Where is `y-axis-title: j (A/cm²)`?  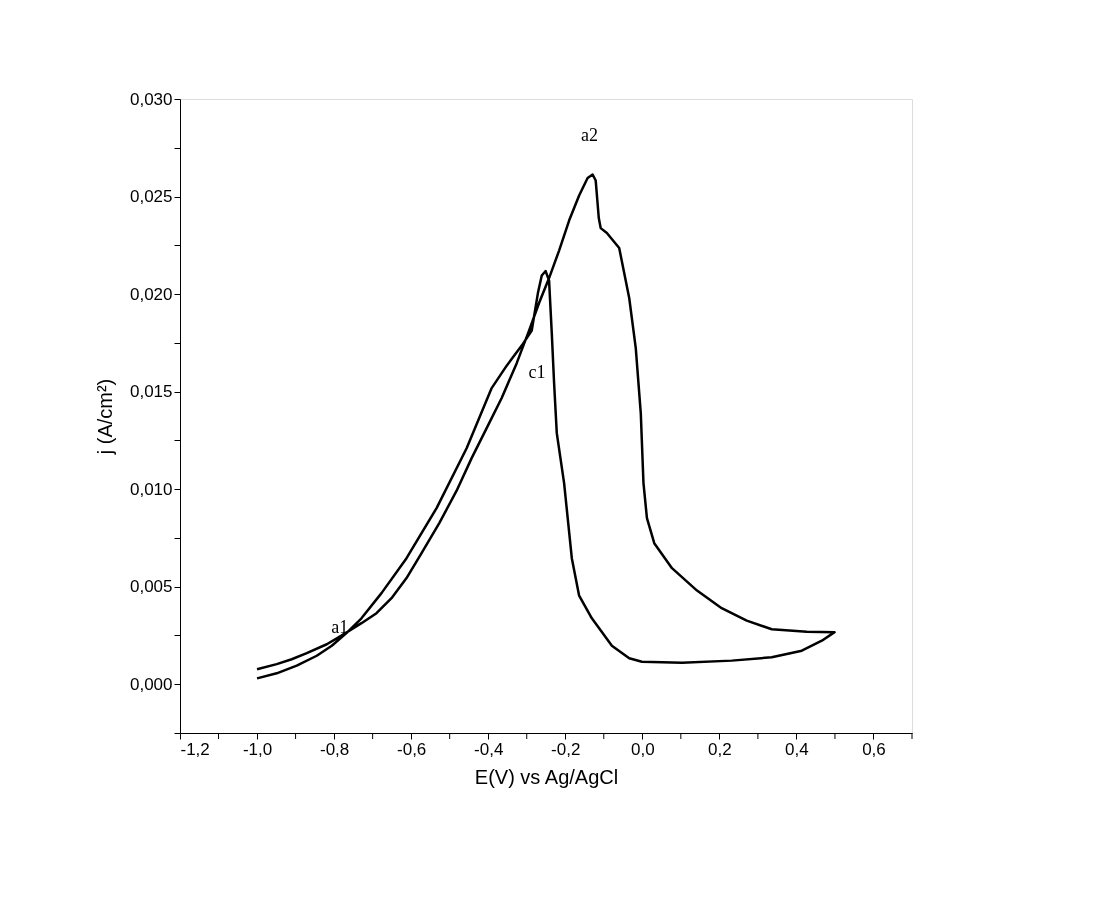
y-axis-title: j (A/cm²) is located at coordinates (104, 417).